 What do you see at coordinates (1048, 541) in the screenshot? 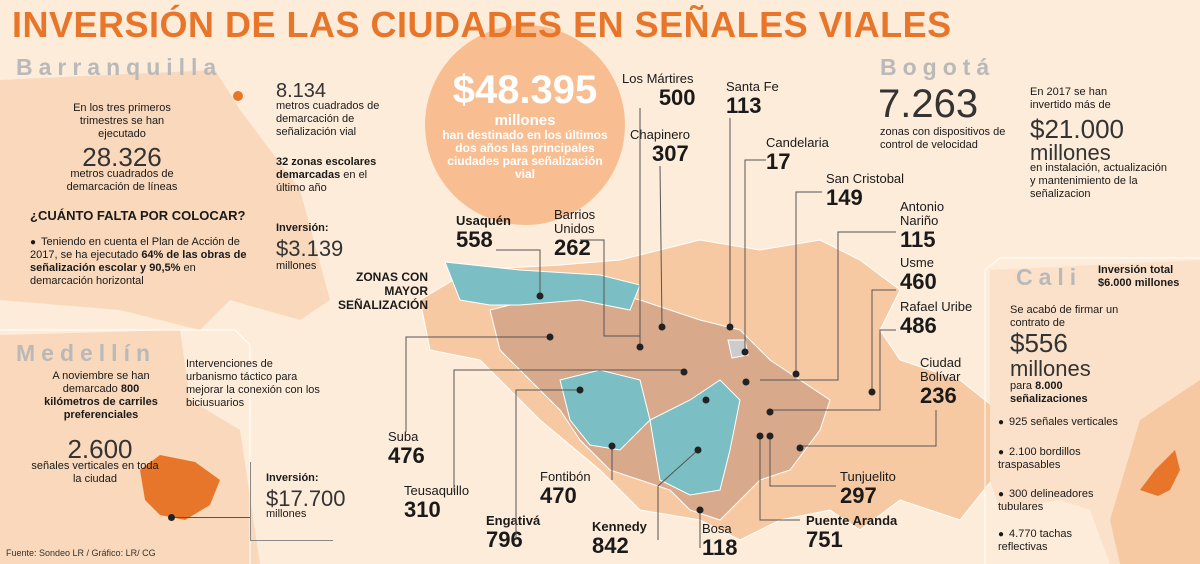
I see `cali-item-4: 4.770 tachas reflectivas` at bounding box center [1048, 541].